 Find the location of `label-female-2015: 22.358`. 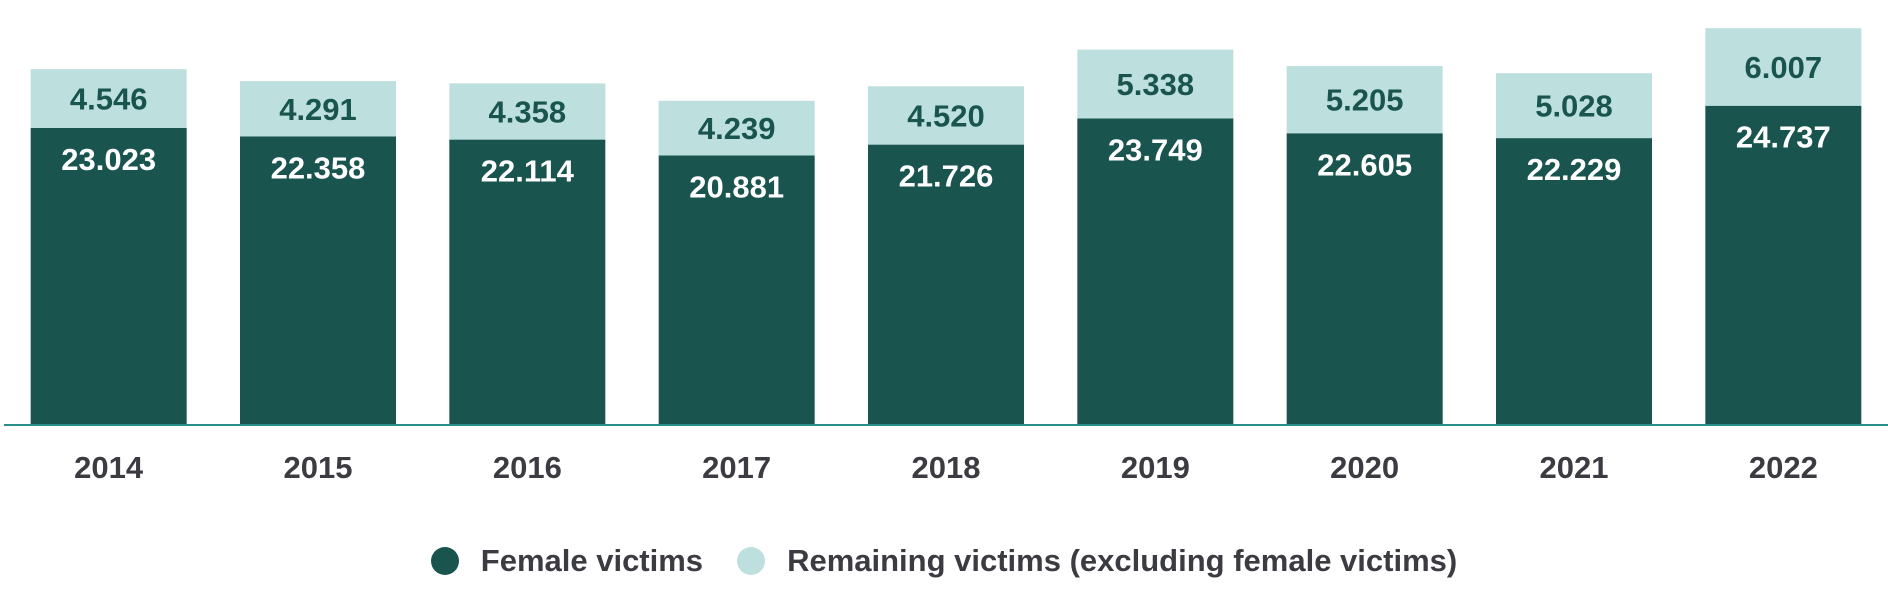

label-female-2015: 22.358 is located at coordinates (318, 167).